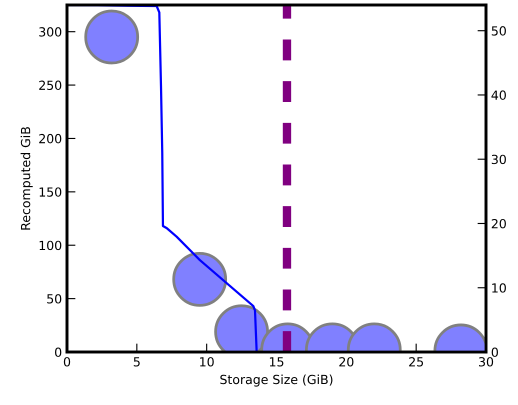 The image size is (518, 405). Describe the element at coordinates (346, 362) in the screenshot. I see `x-tick-label: 20` at that location.